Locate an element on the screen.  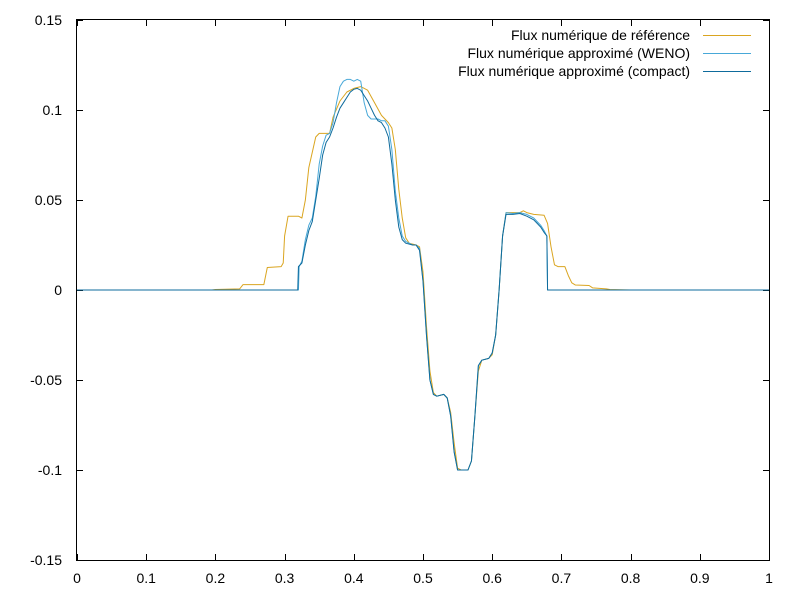
y-tick-label: -0.05 is located at coordinates (46, 380).